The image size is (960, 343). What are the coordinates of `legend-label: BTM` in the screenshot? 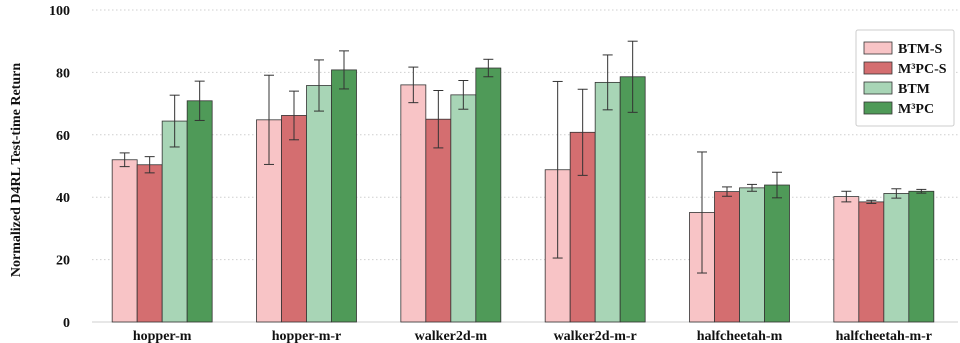 It's located at (914, 89).